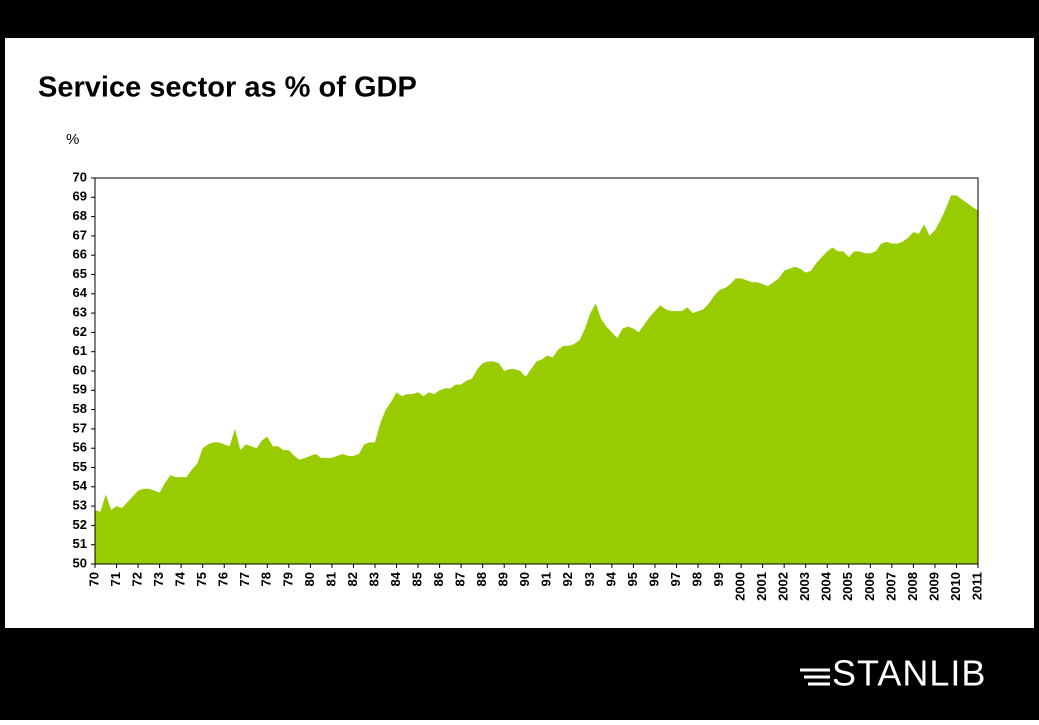 The width and height of the screenshot is (1039, 725). What do you see at coordinates (718, 579) in the screenshot?
I see `x-tick-label: 99` at bounding box center [718, 579].